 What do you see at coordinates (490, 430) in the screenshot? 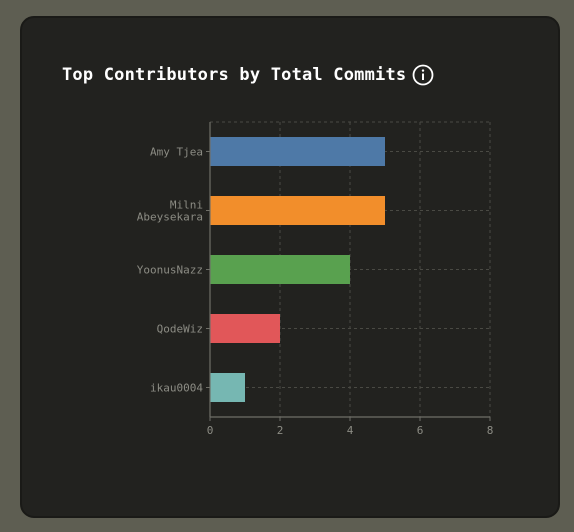
I see `x-tick-label-4: 8` at bounding box center [490, 430].